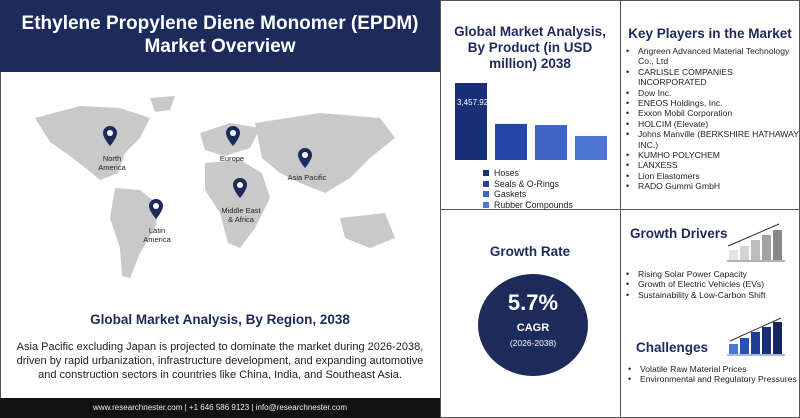 This screenshot has height=418, width=800. What do you see at coordinates (157, 235) in the screenshot?
I see `pin-label: Latin America` at bounding box center [157, 235].